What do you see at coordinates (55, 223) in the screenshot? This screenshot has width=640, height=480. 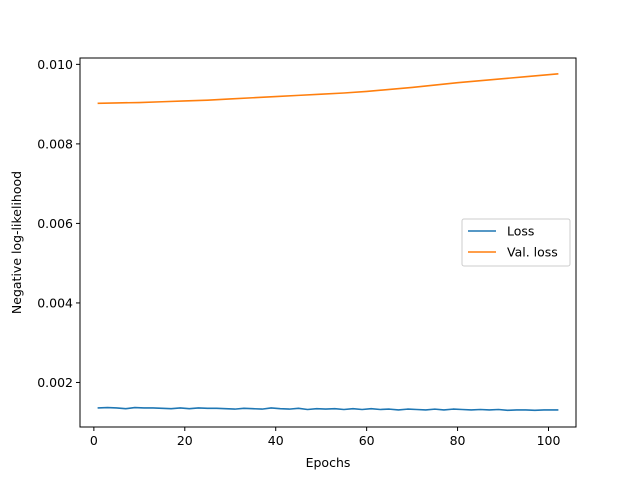 I see `y-tick-label: 0.006` at bounding box center [55, 223].